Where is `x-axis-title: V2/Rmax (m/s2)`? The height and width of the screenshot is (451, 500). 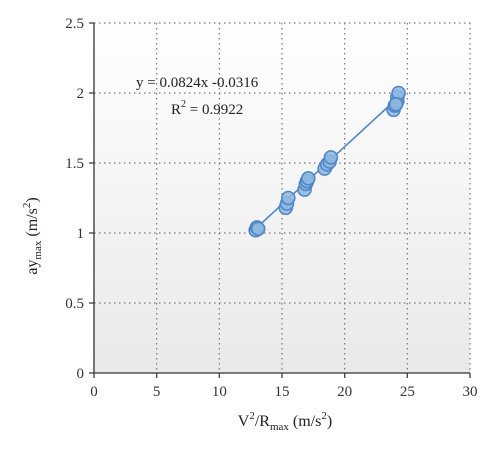
x-axis-title: V2/Rmax (m/s2) is located at coordinates (285, 421).